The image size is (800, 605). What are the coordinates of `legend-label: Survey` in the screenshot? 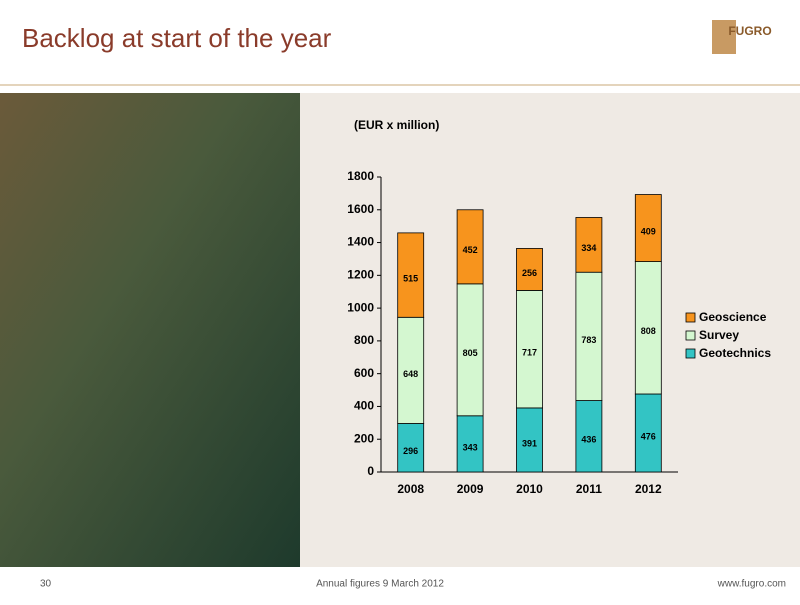 It's located at (719, 335).